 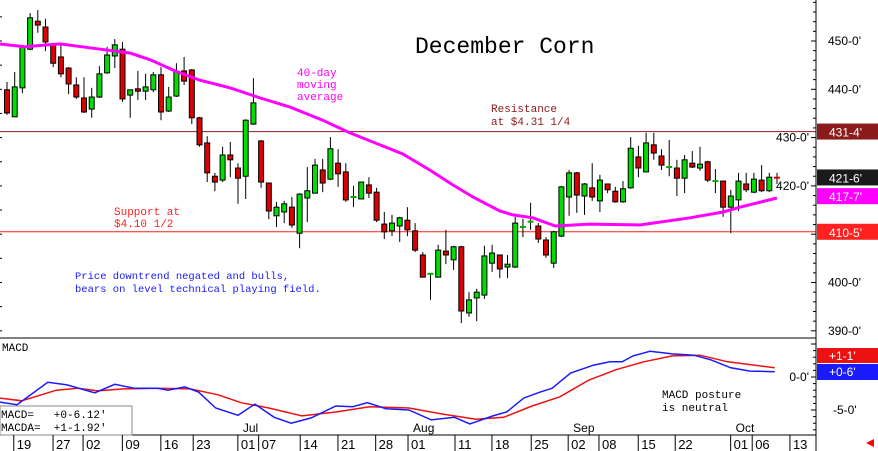 I want to click on price-tick-label: 390-0', so click(x=844, y=331).